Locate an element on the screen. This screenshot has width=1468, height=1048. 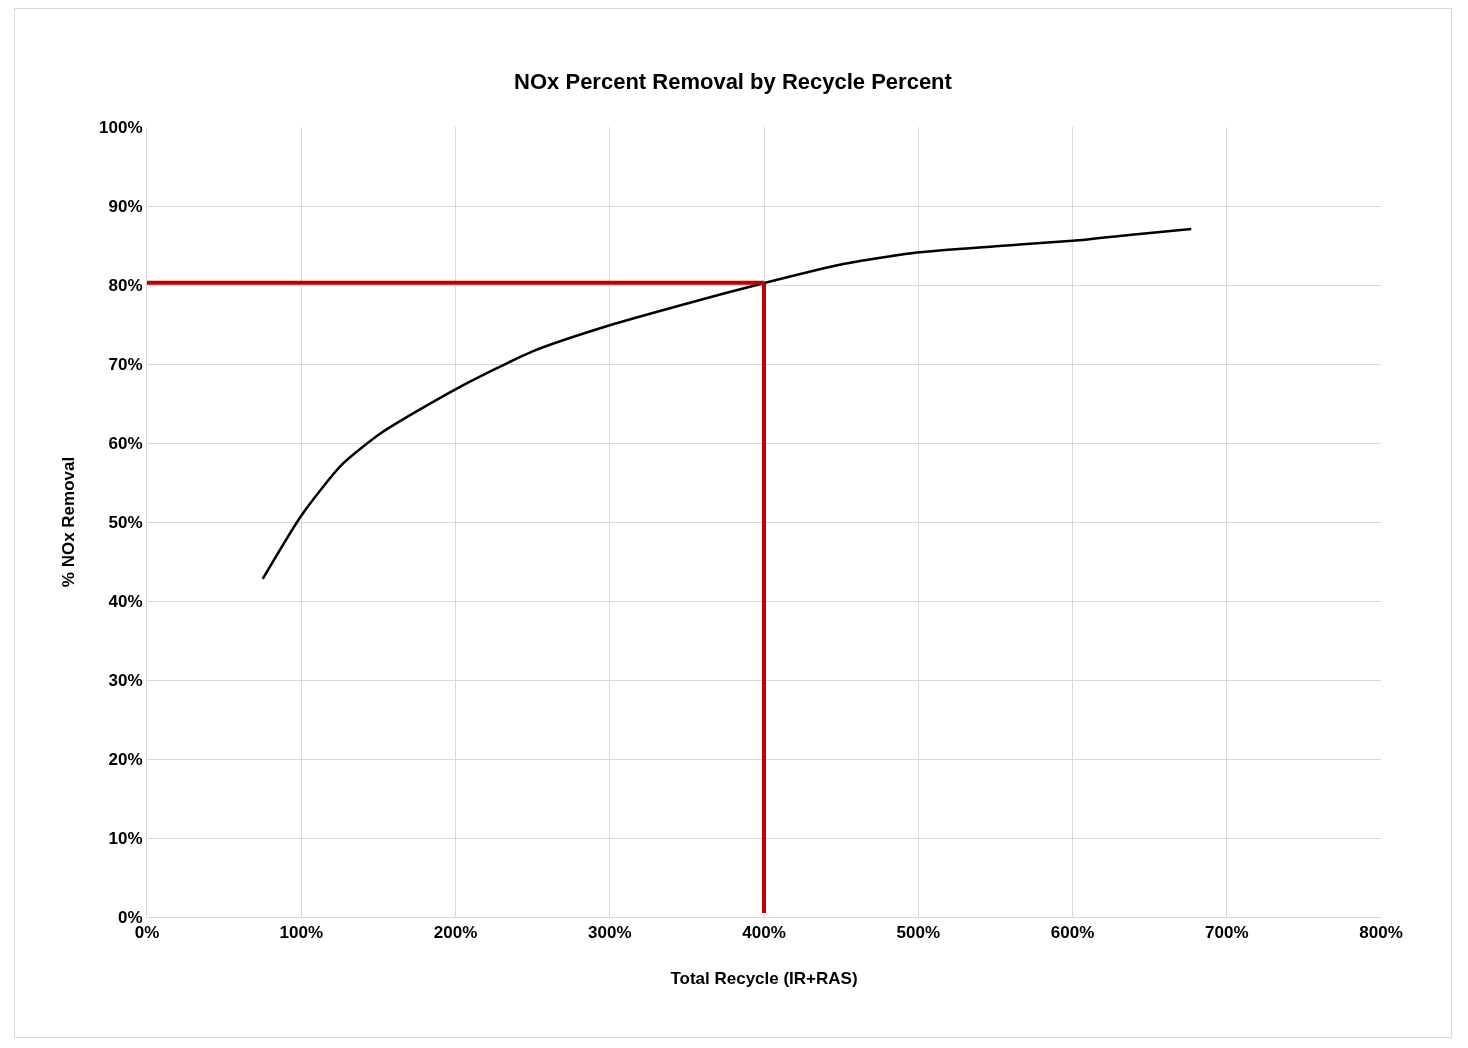
x-tick-label: 700% is located at coordinates (1227, 933).